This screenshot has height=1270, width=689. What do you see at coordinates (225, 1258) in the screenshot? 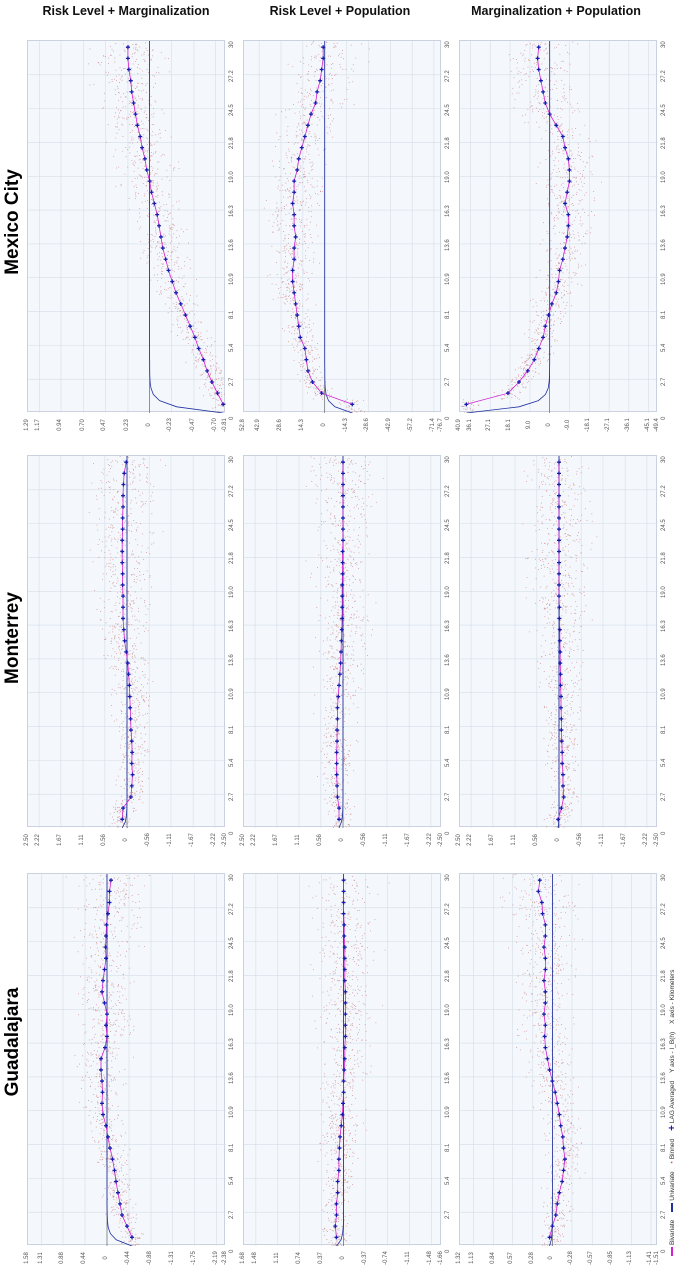
I see `y-tick-label: -2.38` at bounding box center [225, 1258].